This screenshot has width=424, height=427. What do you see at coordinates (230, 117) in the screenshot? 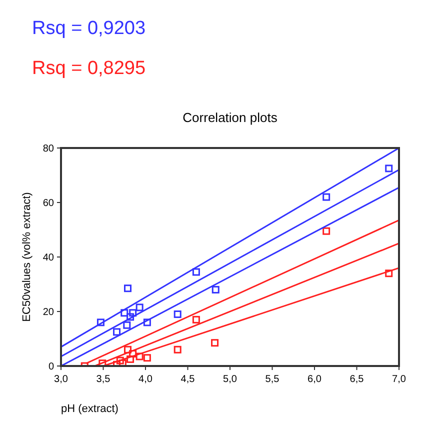
I see `chart-title: Correlation plots` at bounding box center [230, 117].